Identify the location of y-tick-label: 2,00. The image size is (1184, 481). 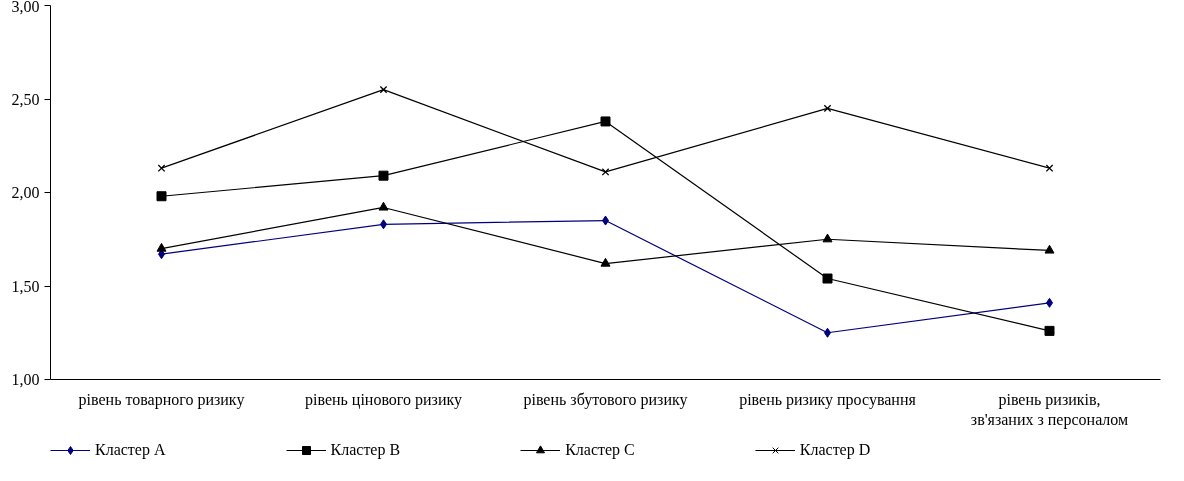
(25, 192).